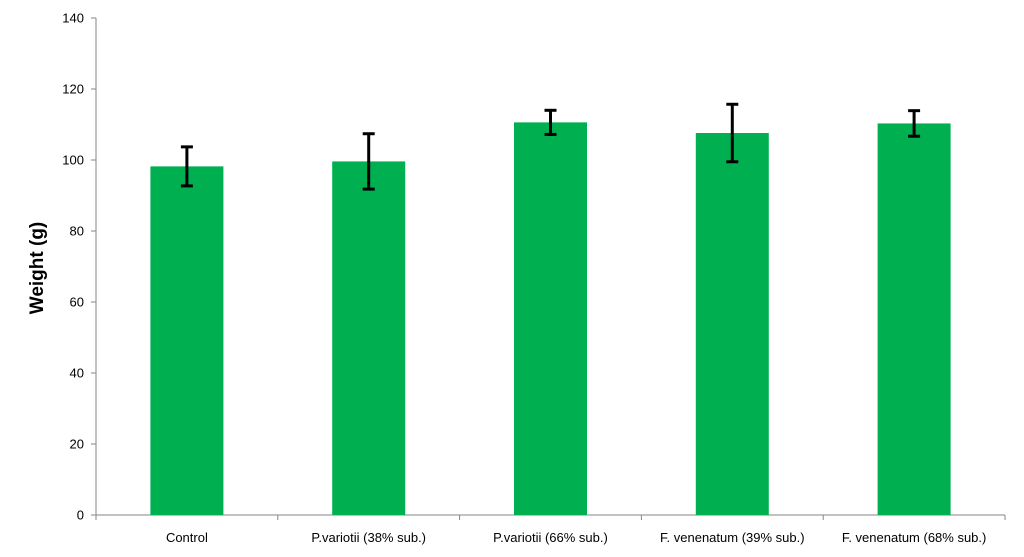  What do you see at coordinates (77, 373) in the screenshot?
I see `y-tick-label: 40` at bounding box center [77, 373].